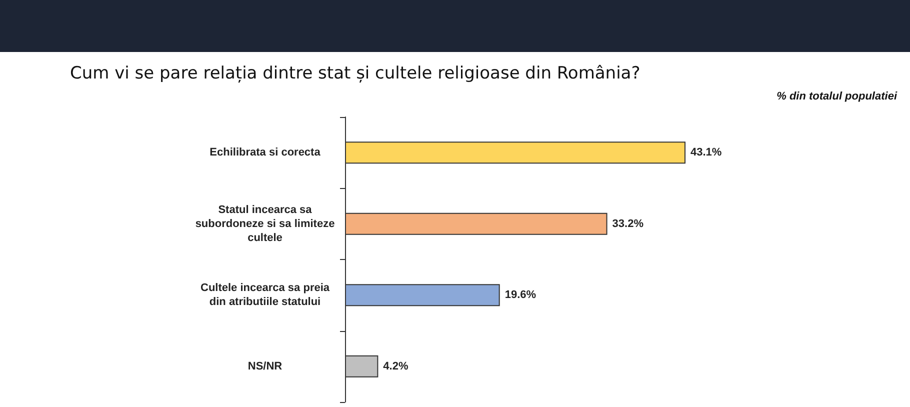 Image resolution: width=910 pixels, height=407 pixels. What do you see at coordinates (265, 366) in the screenshot?
I see `y-tick-label: NS/NR` at bounding box center [265, 366].